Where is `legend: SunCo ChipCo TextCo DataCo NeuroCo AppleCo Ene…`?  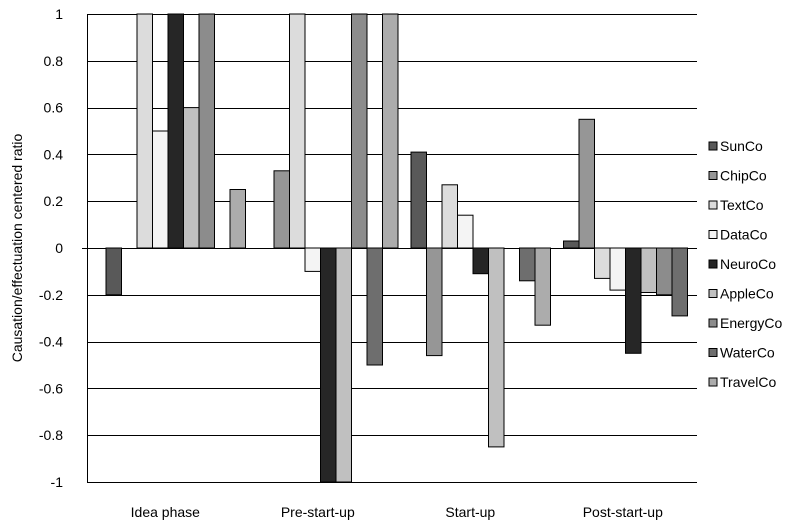
legend: SunCo ChipCo TextCo DataCo NeuroCo AppleCo Ene… is located at coordinates (745, 264).